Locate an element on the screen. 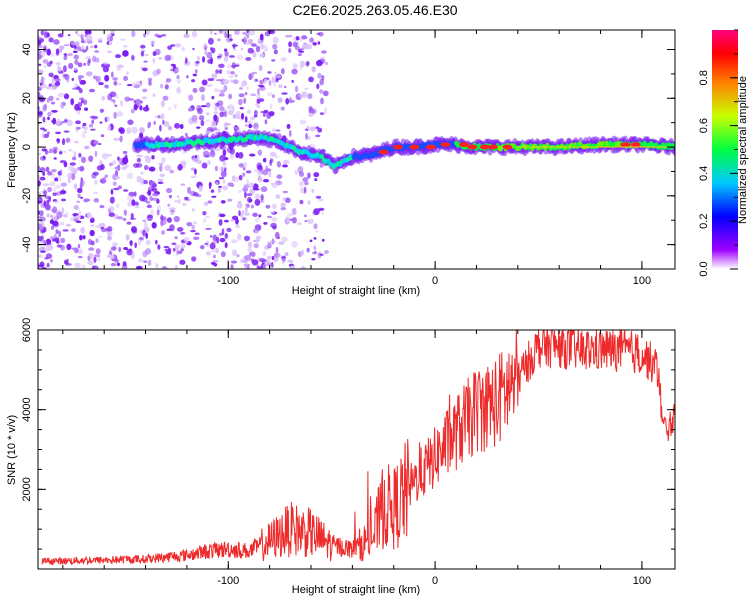  ridge-peak is located at coordinates (383, 152).